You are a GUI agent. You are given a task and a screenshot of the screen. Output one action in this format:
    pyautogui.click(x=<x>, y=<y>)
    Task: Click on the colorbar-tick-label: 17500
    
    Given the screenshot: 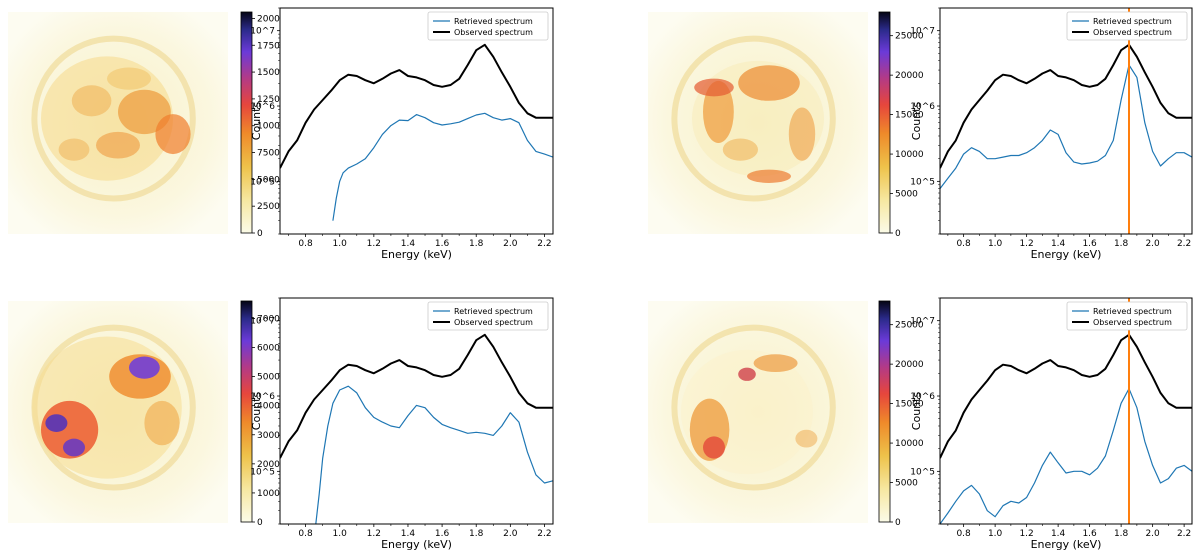 What is the action you would take?
    pyautogui.click(x=271, y=46)
    